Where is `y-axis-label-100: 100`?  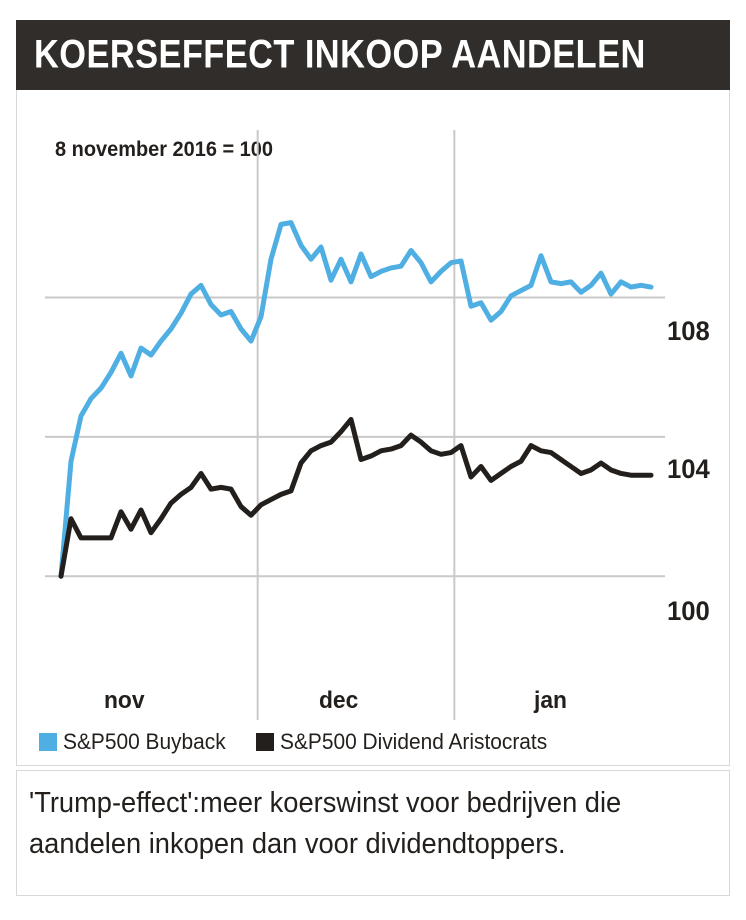 y-axis-label-100: 100 is located at coordinates (688, 611).